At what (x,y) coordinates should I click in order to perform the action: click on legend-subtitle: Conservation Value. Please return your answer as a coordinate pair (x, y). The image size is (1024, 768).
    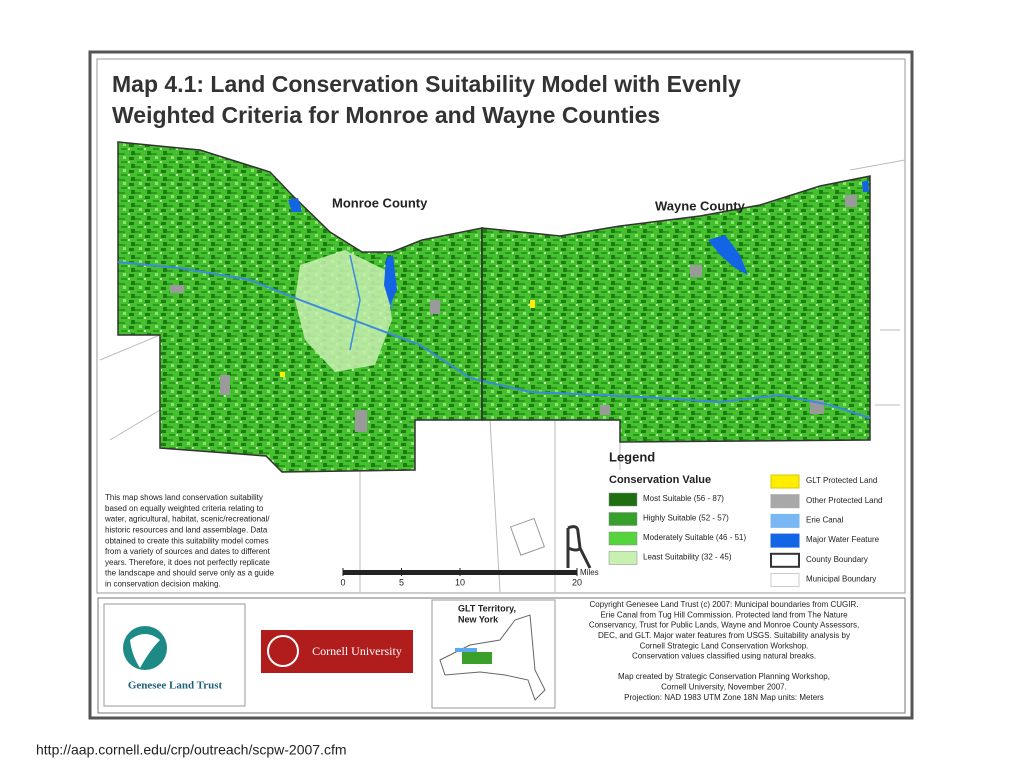
    Looking at the image, I should click on (660, 480).